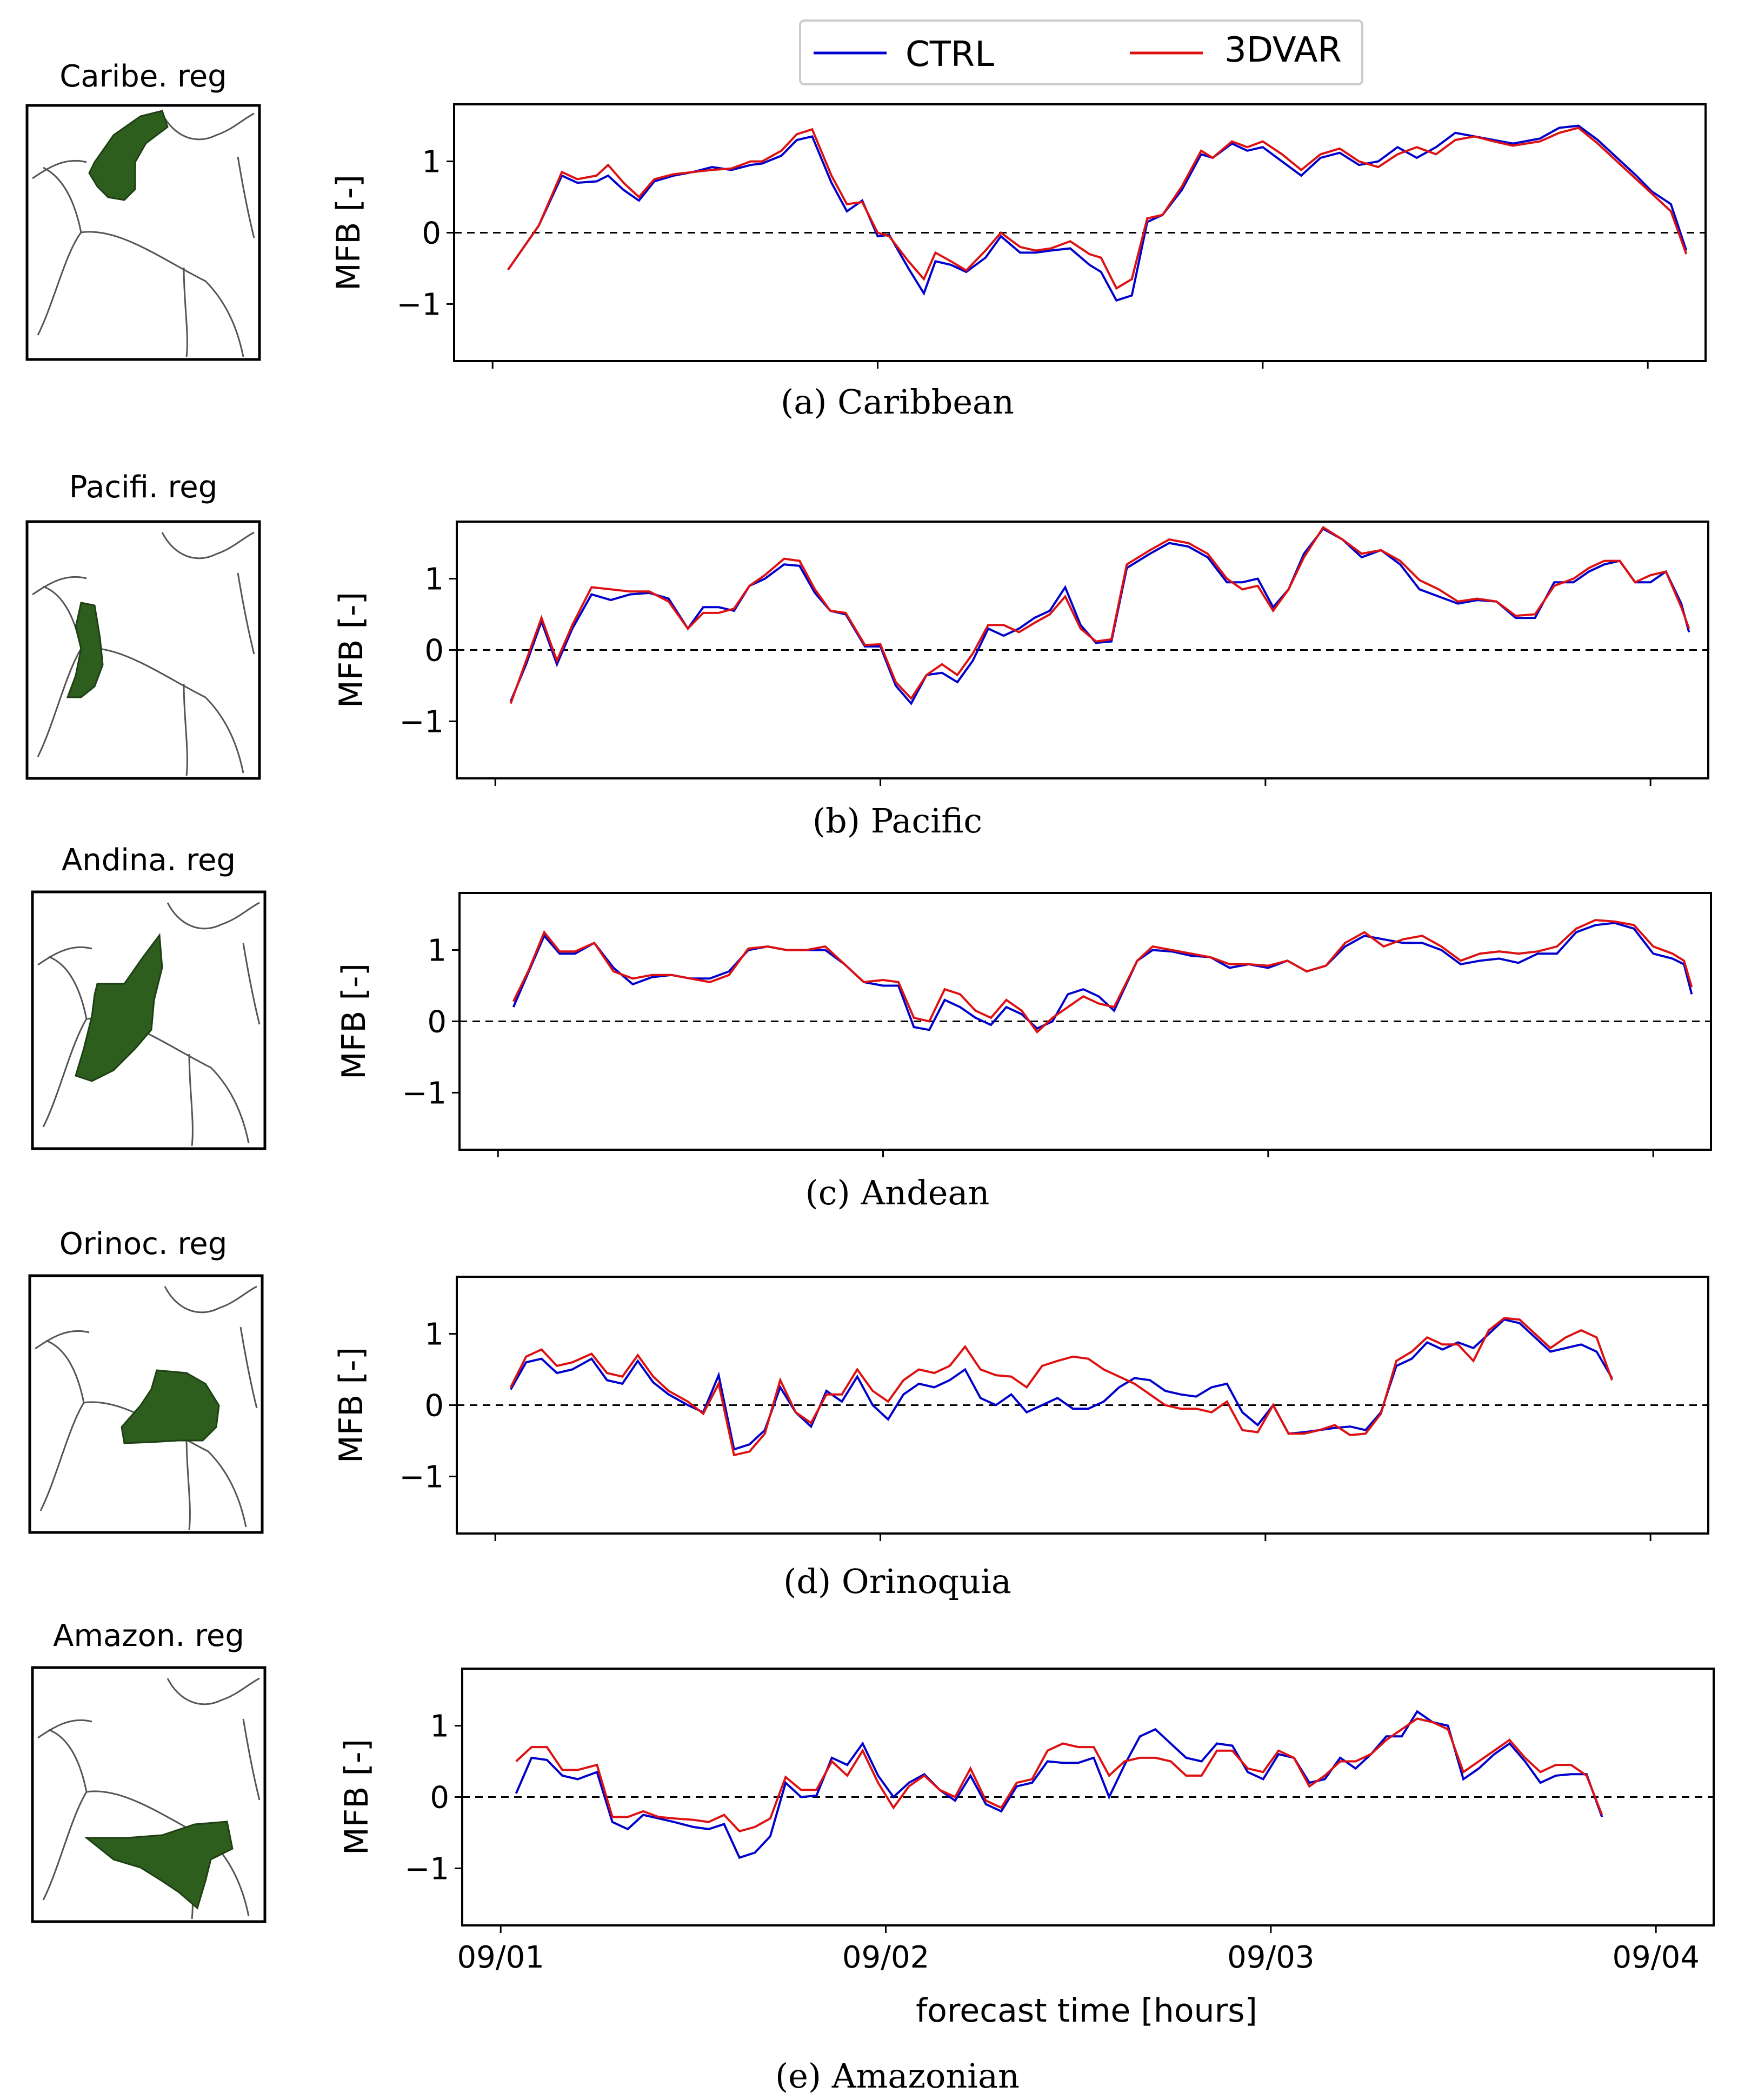 The image size is (1738, 2100). I want to click on legend-box, so click(1081, 52).